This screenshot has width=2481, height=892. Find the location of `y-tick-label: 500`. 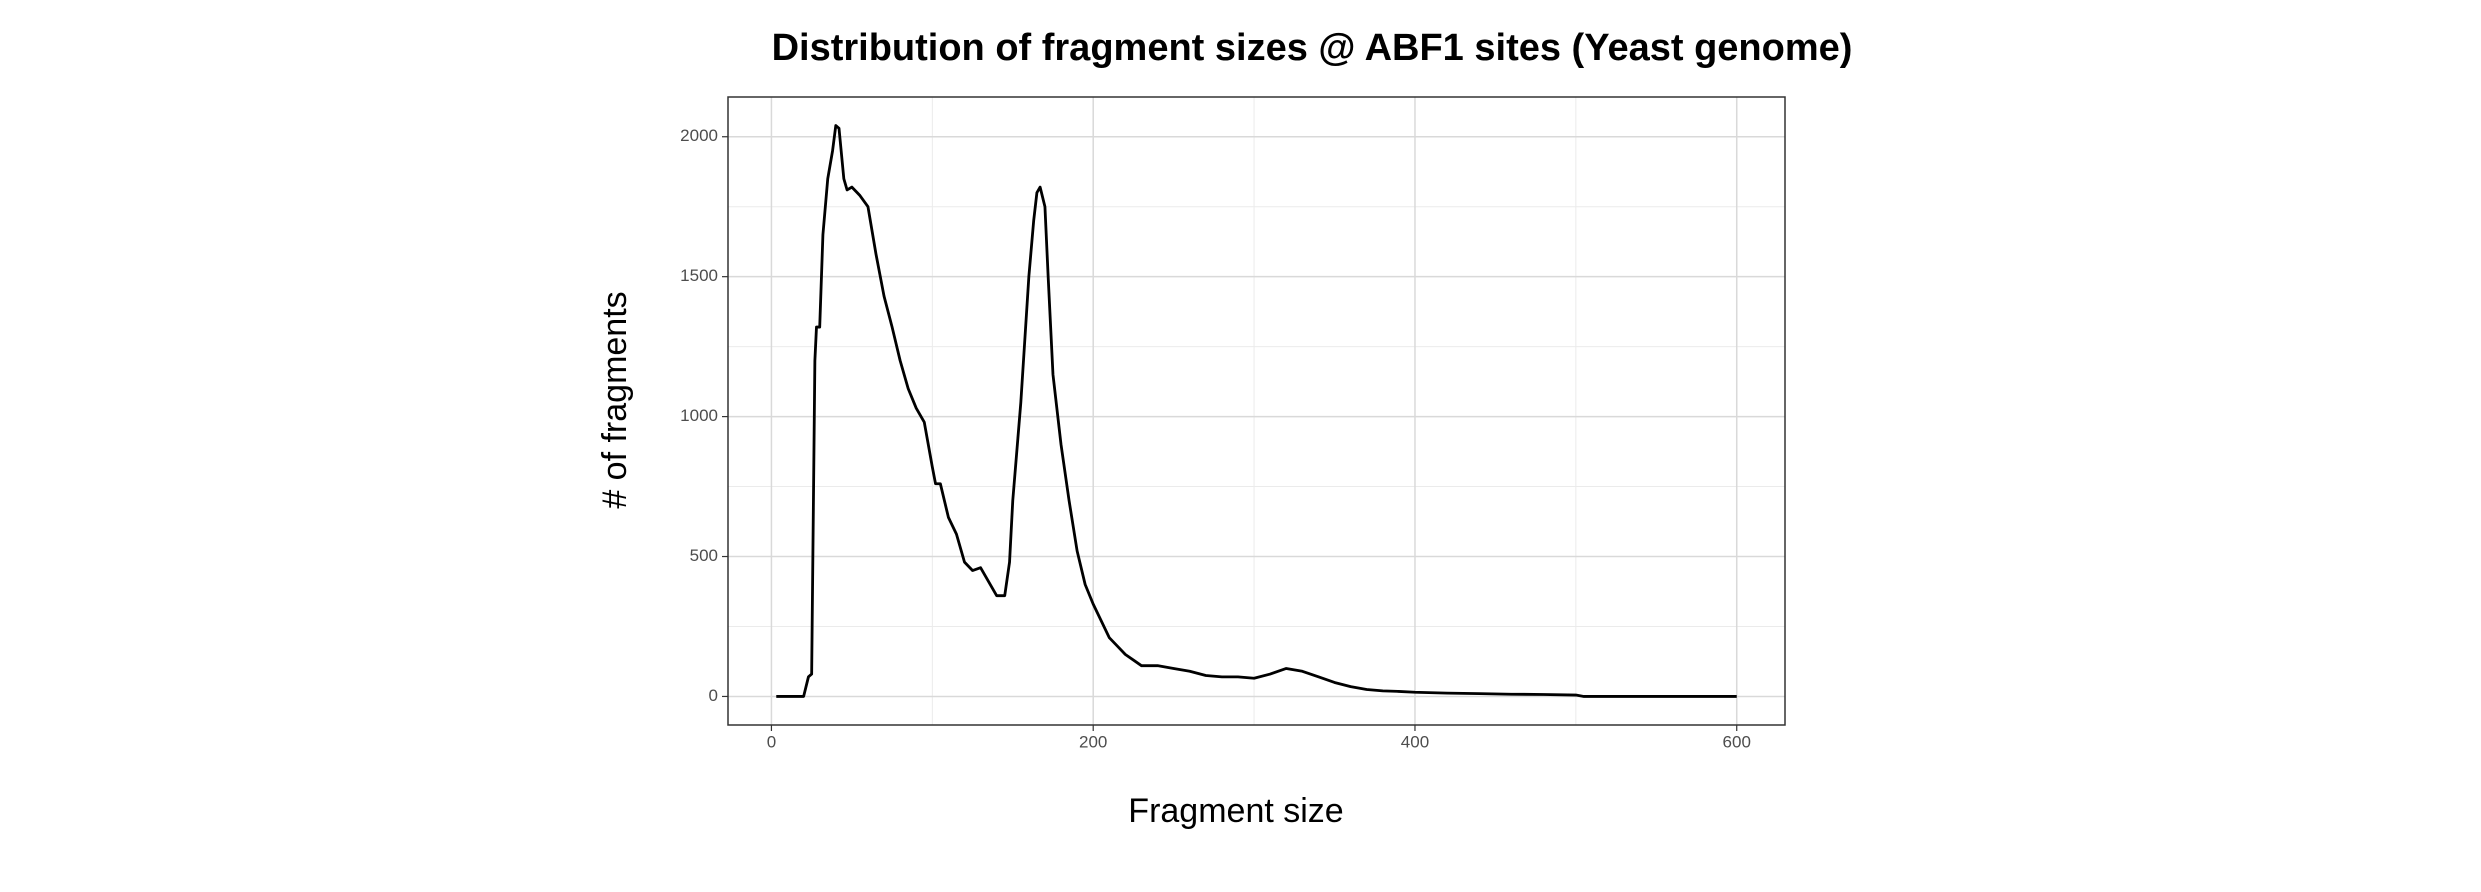

y-tick-label: 500 is located at coordinates (704, 555).